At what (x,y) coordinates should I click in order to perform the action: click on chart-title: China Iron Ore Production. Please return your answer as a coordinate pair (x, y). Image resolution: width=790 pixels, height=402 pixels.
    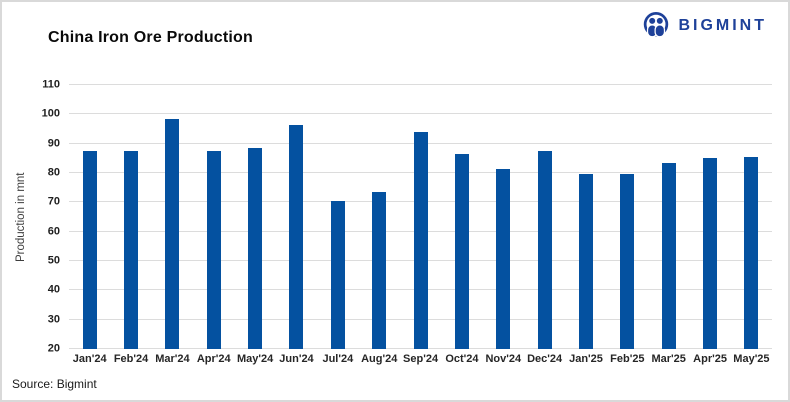
    Looking at the image, I should click on (151, 37).